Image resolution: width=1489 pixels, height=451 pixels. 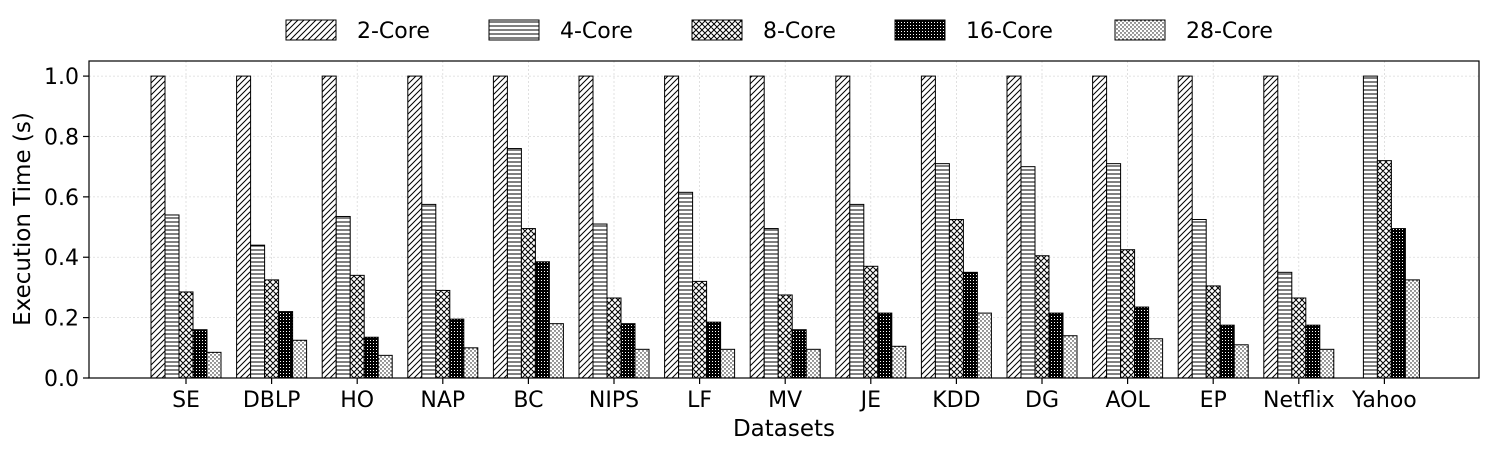 What do you see at coordinates (442, 400) in the screenshot?
I see `x-tick-label: NAP` at bounding box center [442, 400].